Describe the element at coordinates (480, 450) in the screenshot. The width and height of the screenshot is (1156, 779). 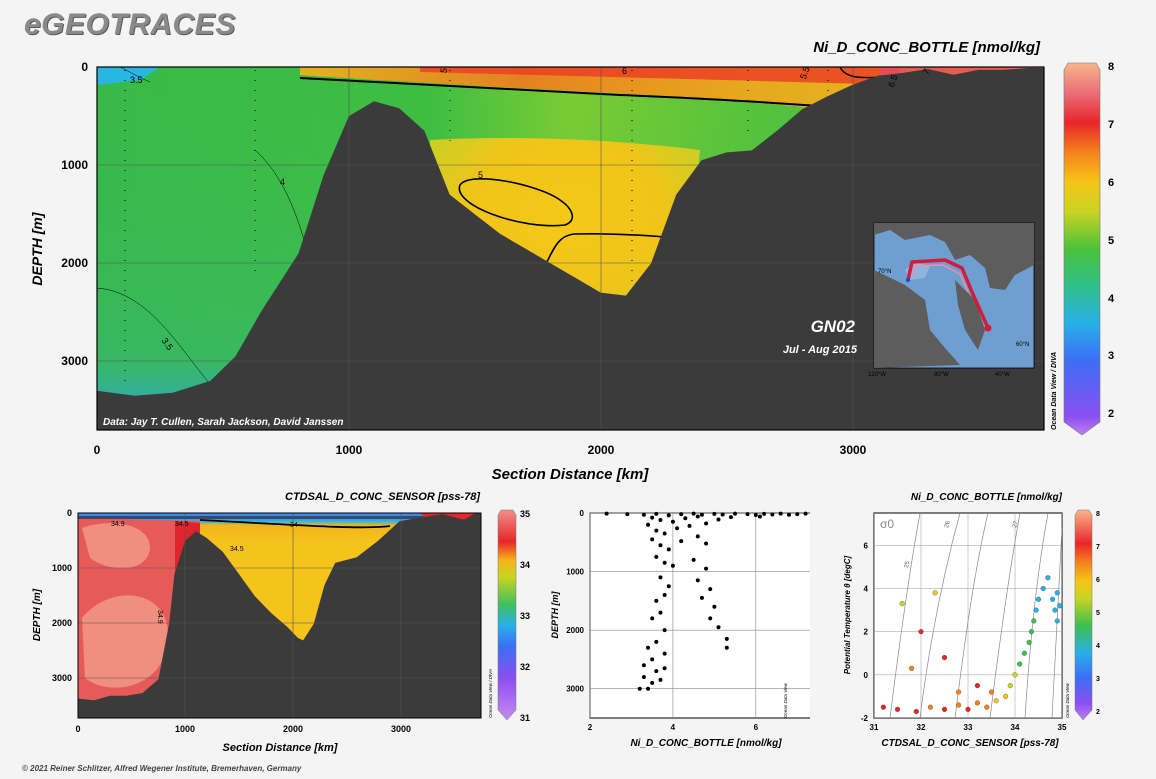
I see `main-x-ticks: 0 1000 2000 3000` at that location.